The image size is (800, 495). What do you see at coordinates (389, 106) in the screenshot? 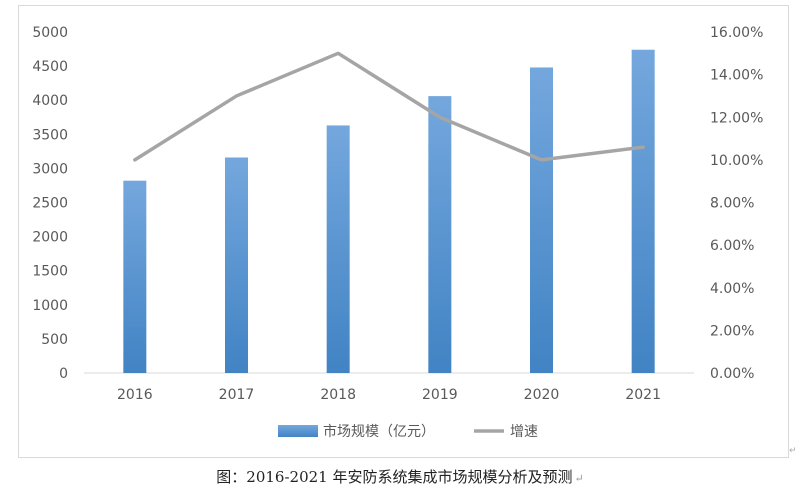
I see `growth-rate-line` at bounding box center [389, 106].